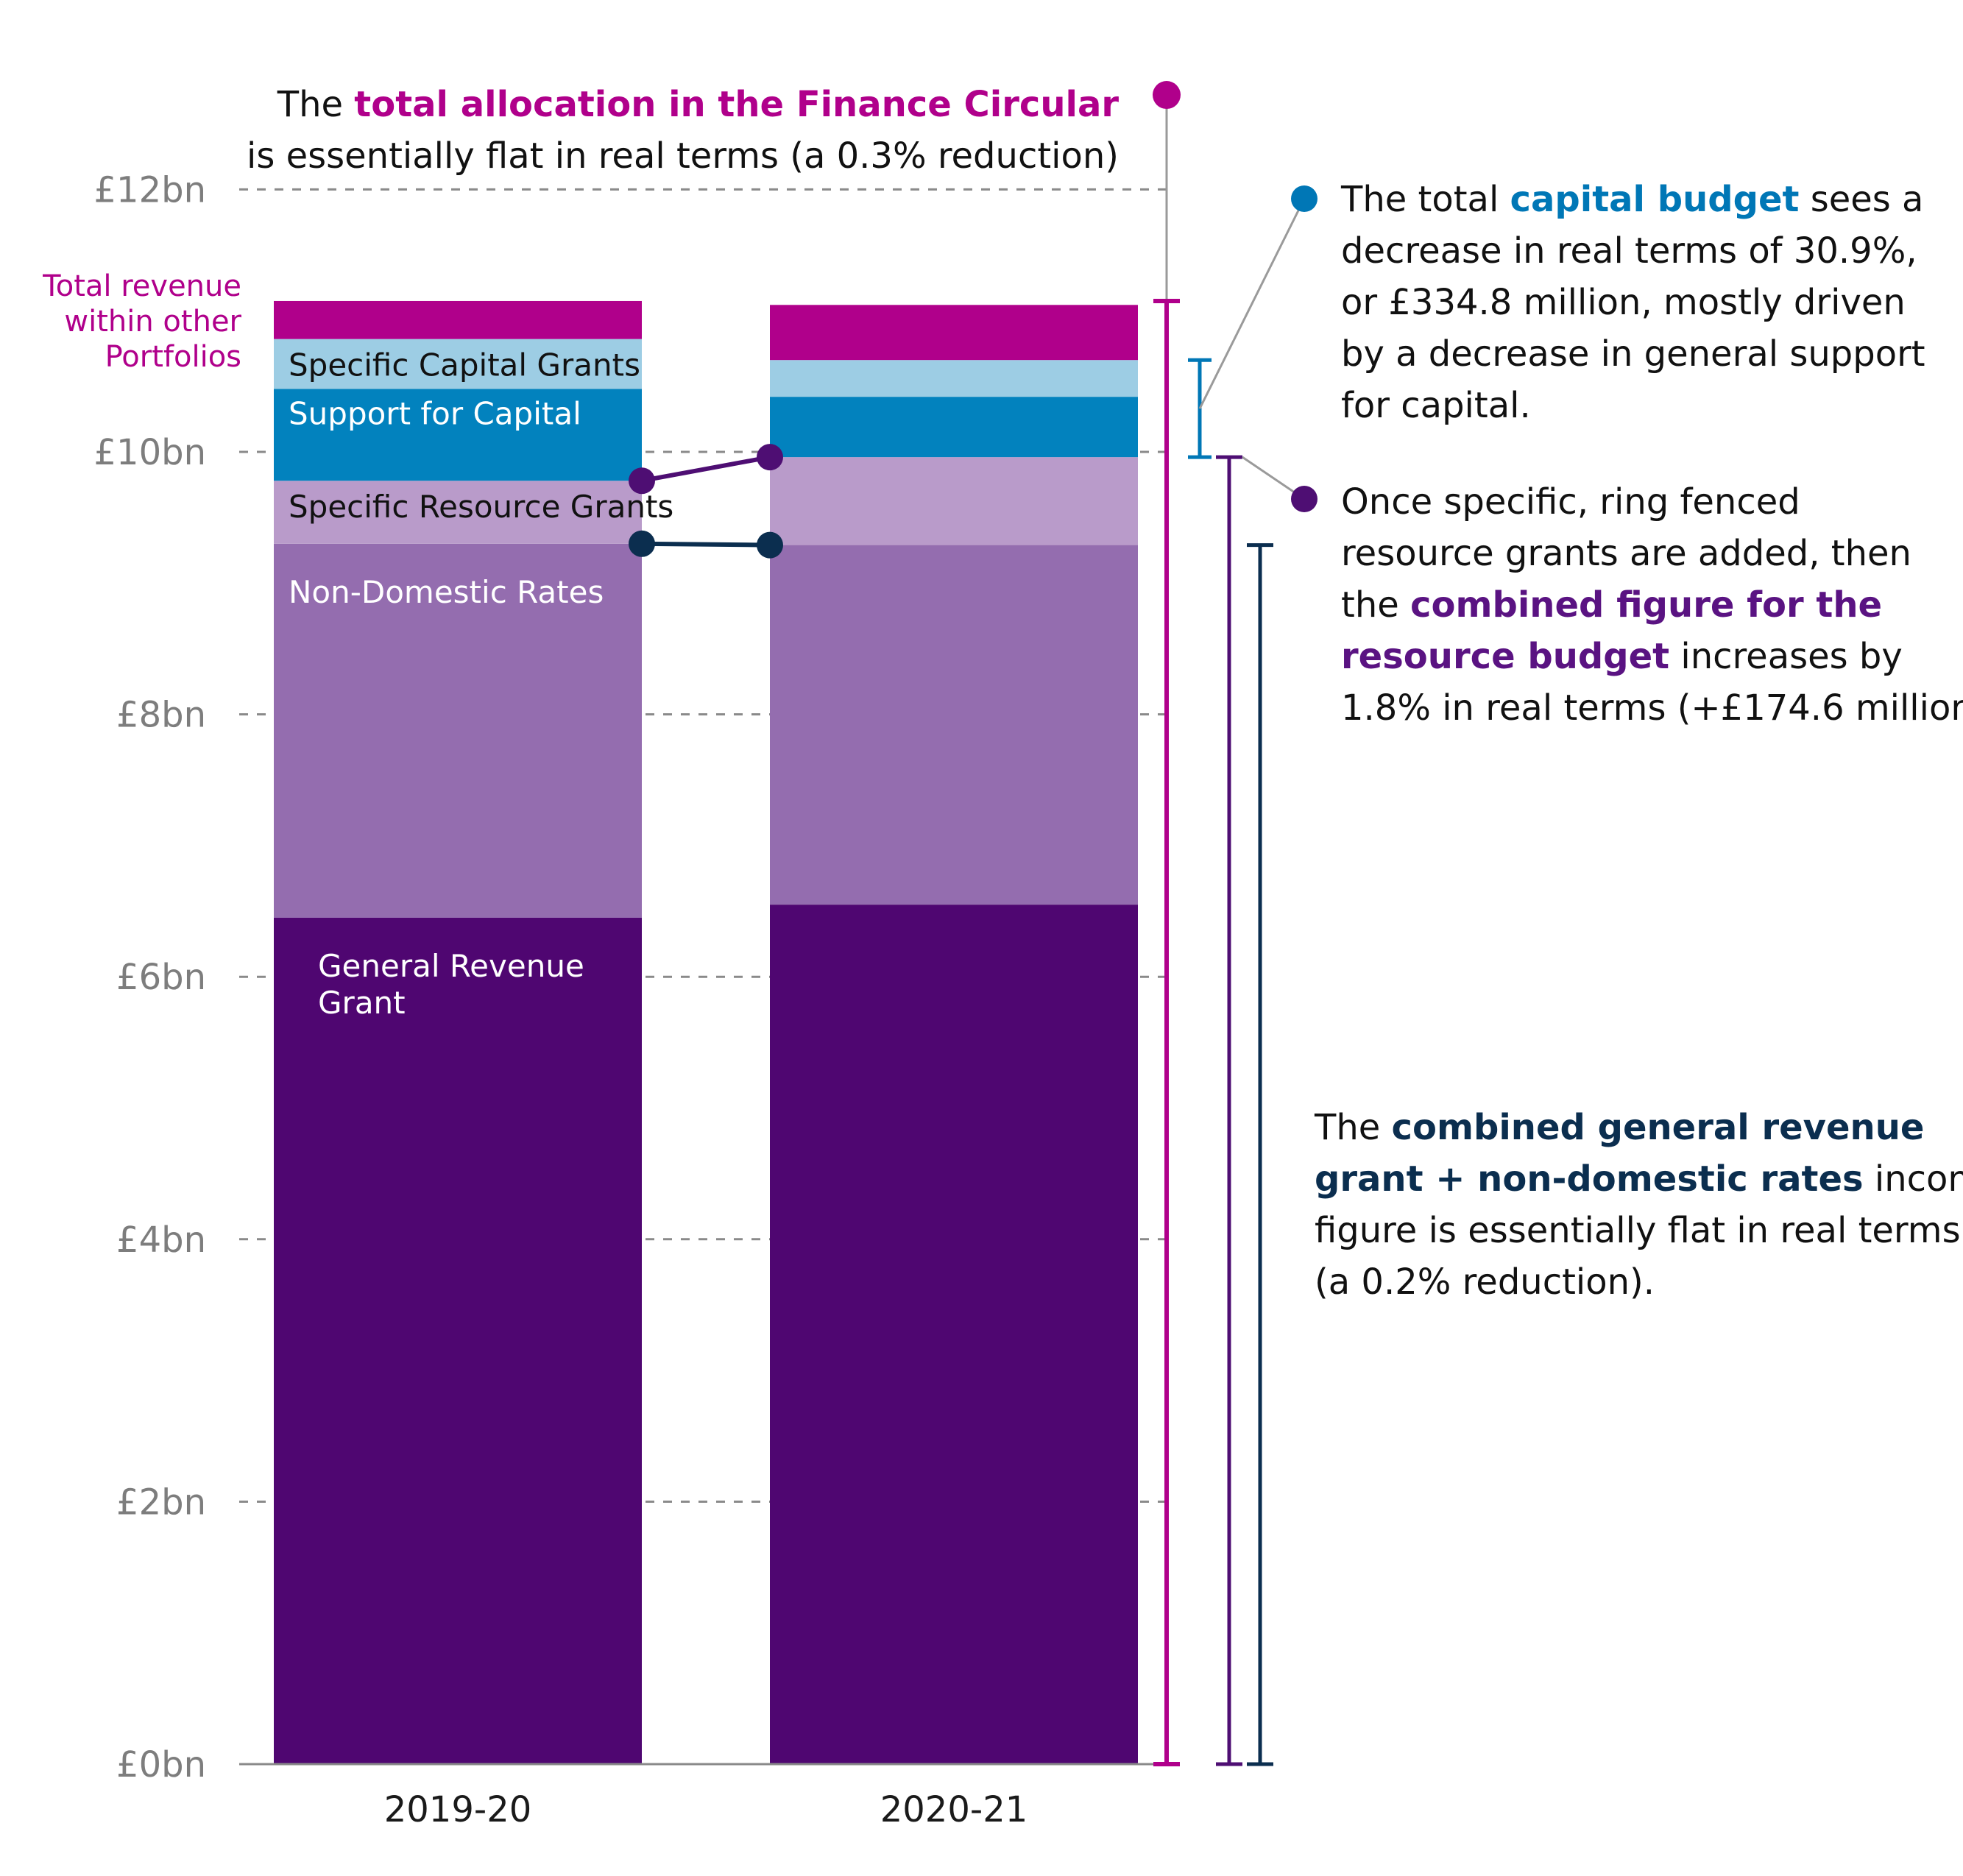 The width and height of the screenshot is (1963, 1876). I want to click on annotation-resource-line-5: 1.8% in real terms (+£174.6 million)., so click(1652, 708).